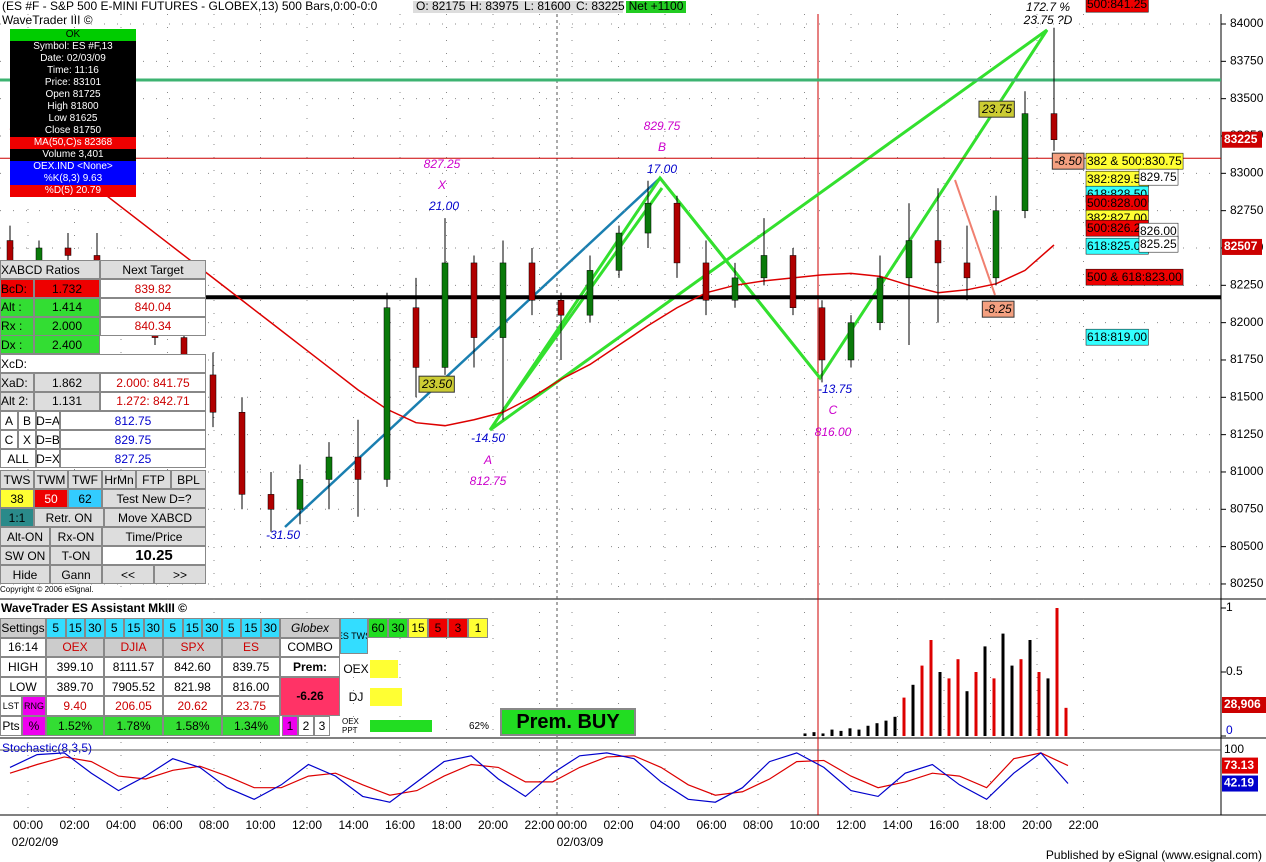 The image size is (1266, 862). Describe the element at coordinates (488, 481) in the screenshot. I see `annotation: 812.75` at that location.